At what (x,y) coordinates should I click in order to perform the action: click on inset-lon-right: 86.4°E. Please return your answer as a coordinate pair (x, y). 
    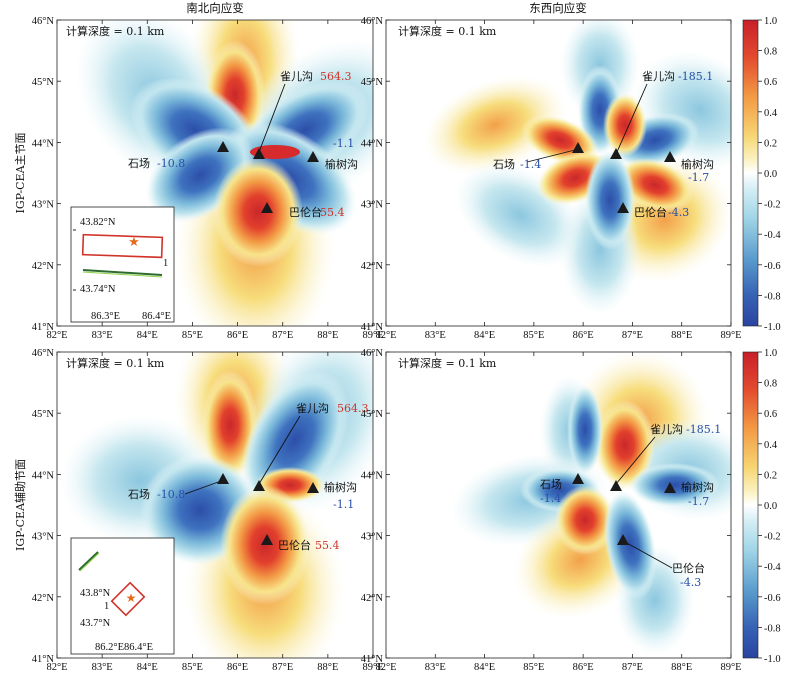
    Looking at the image, I should click on (156, 316).